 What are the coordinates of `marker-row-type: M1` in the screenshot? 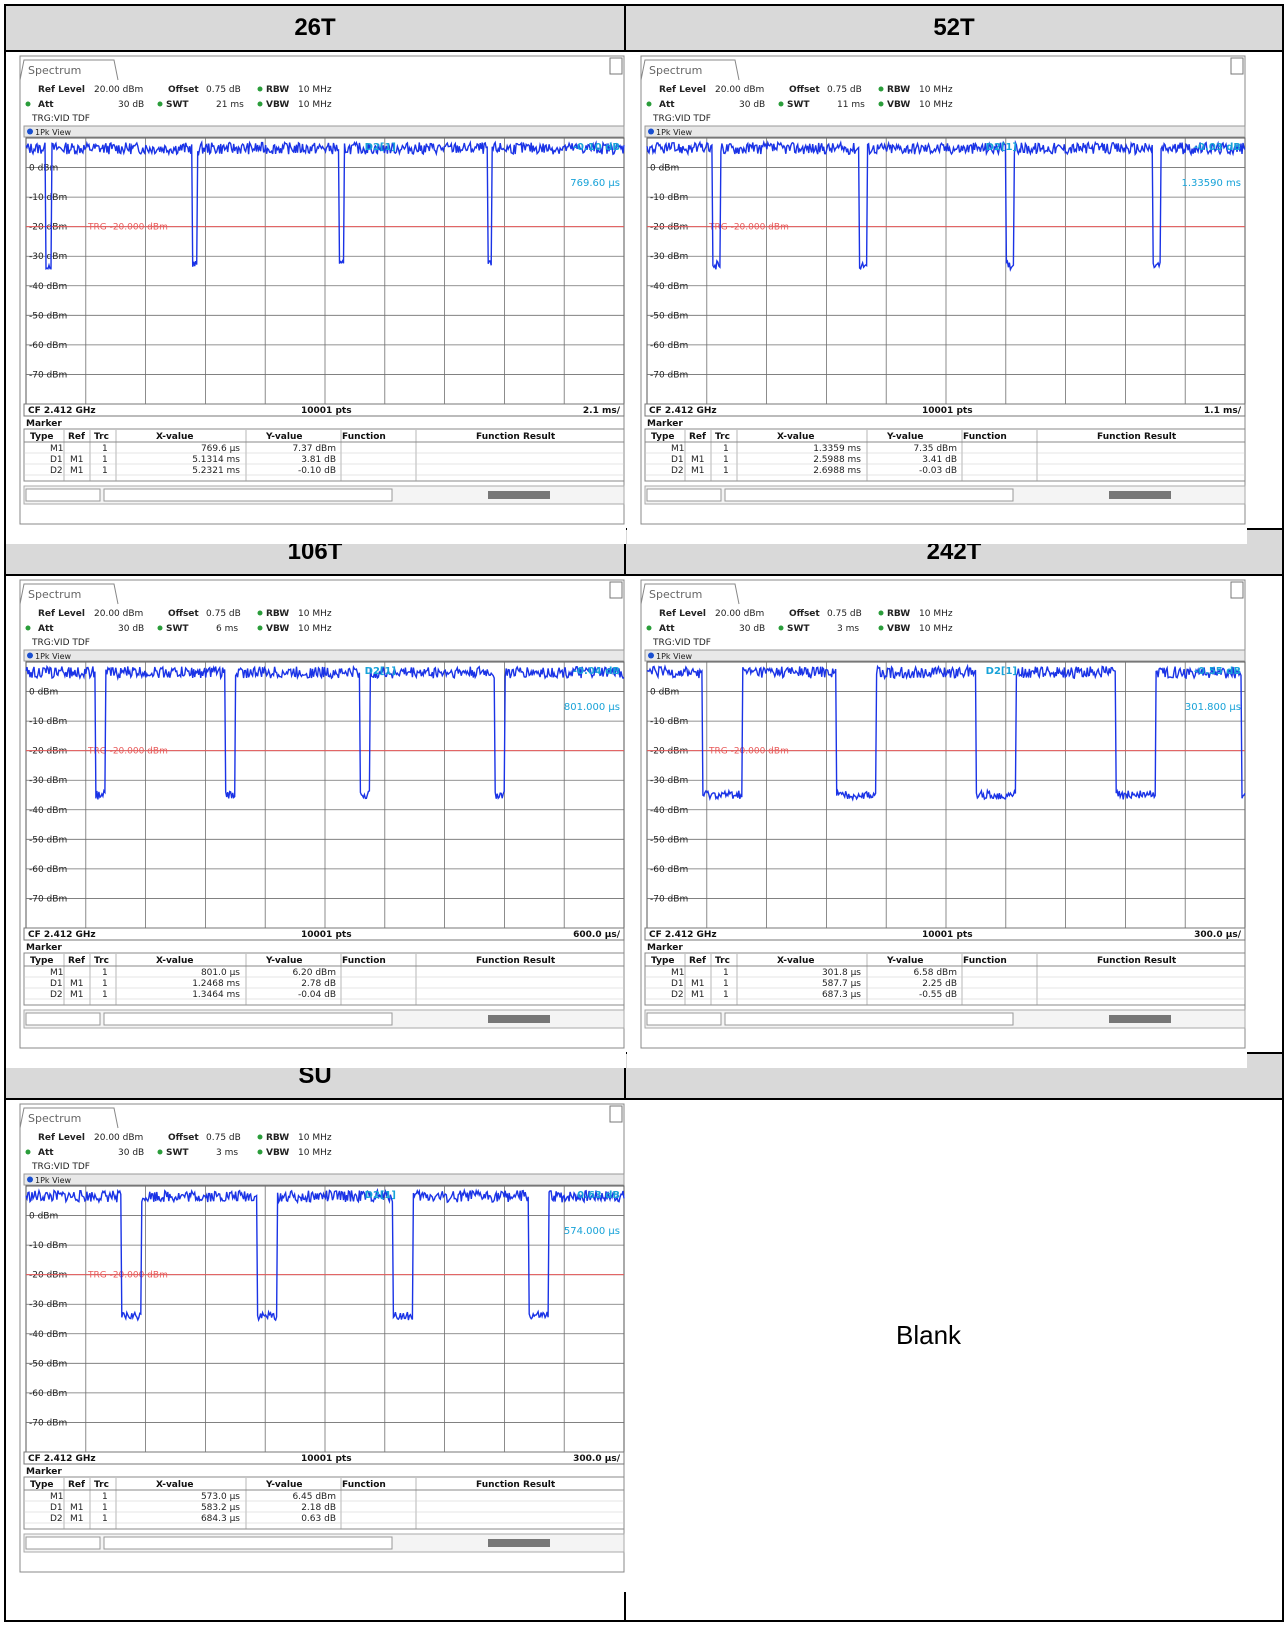 It's located at (678, 449).